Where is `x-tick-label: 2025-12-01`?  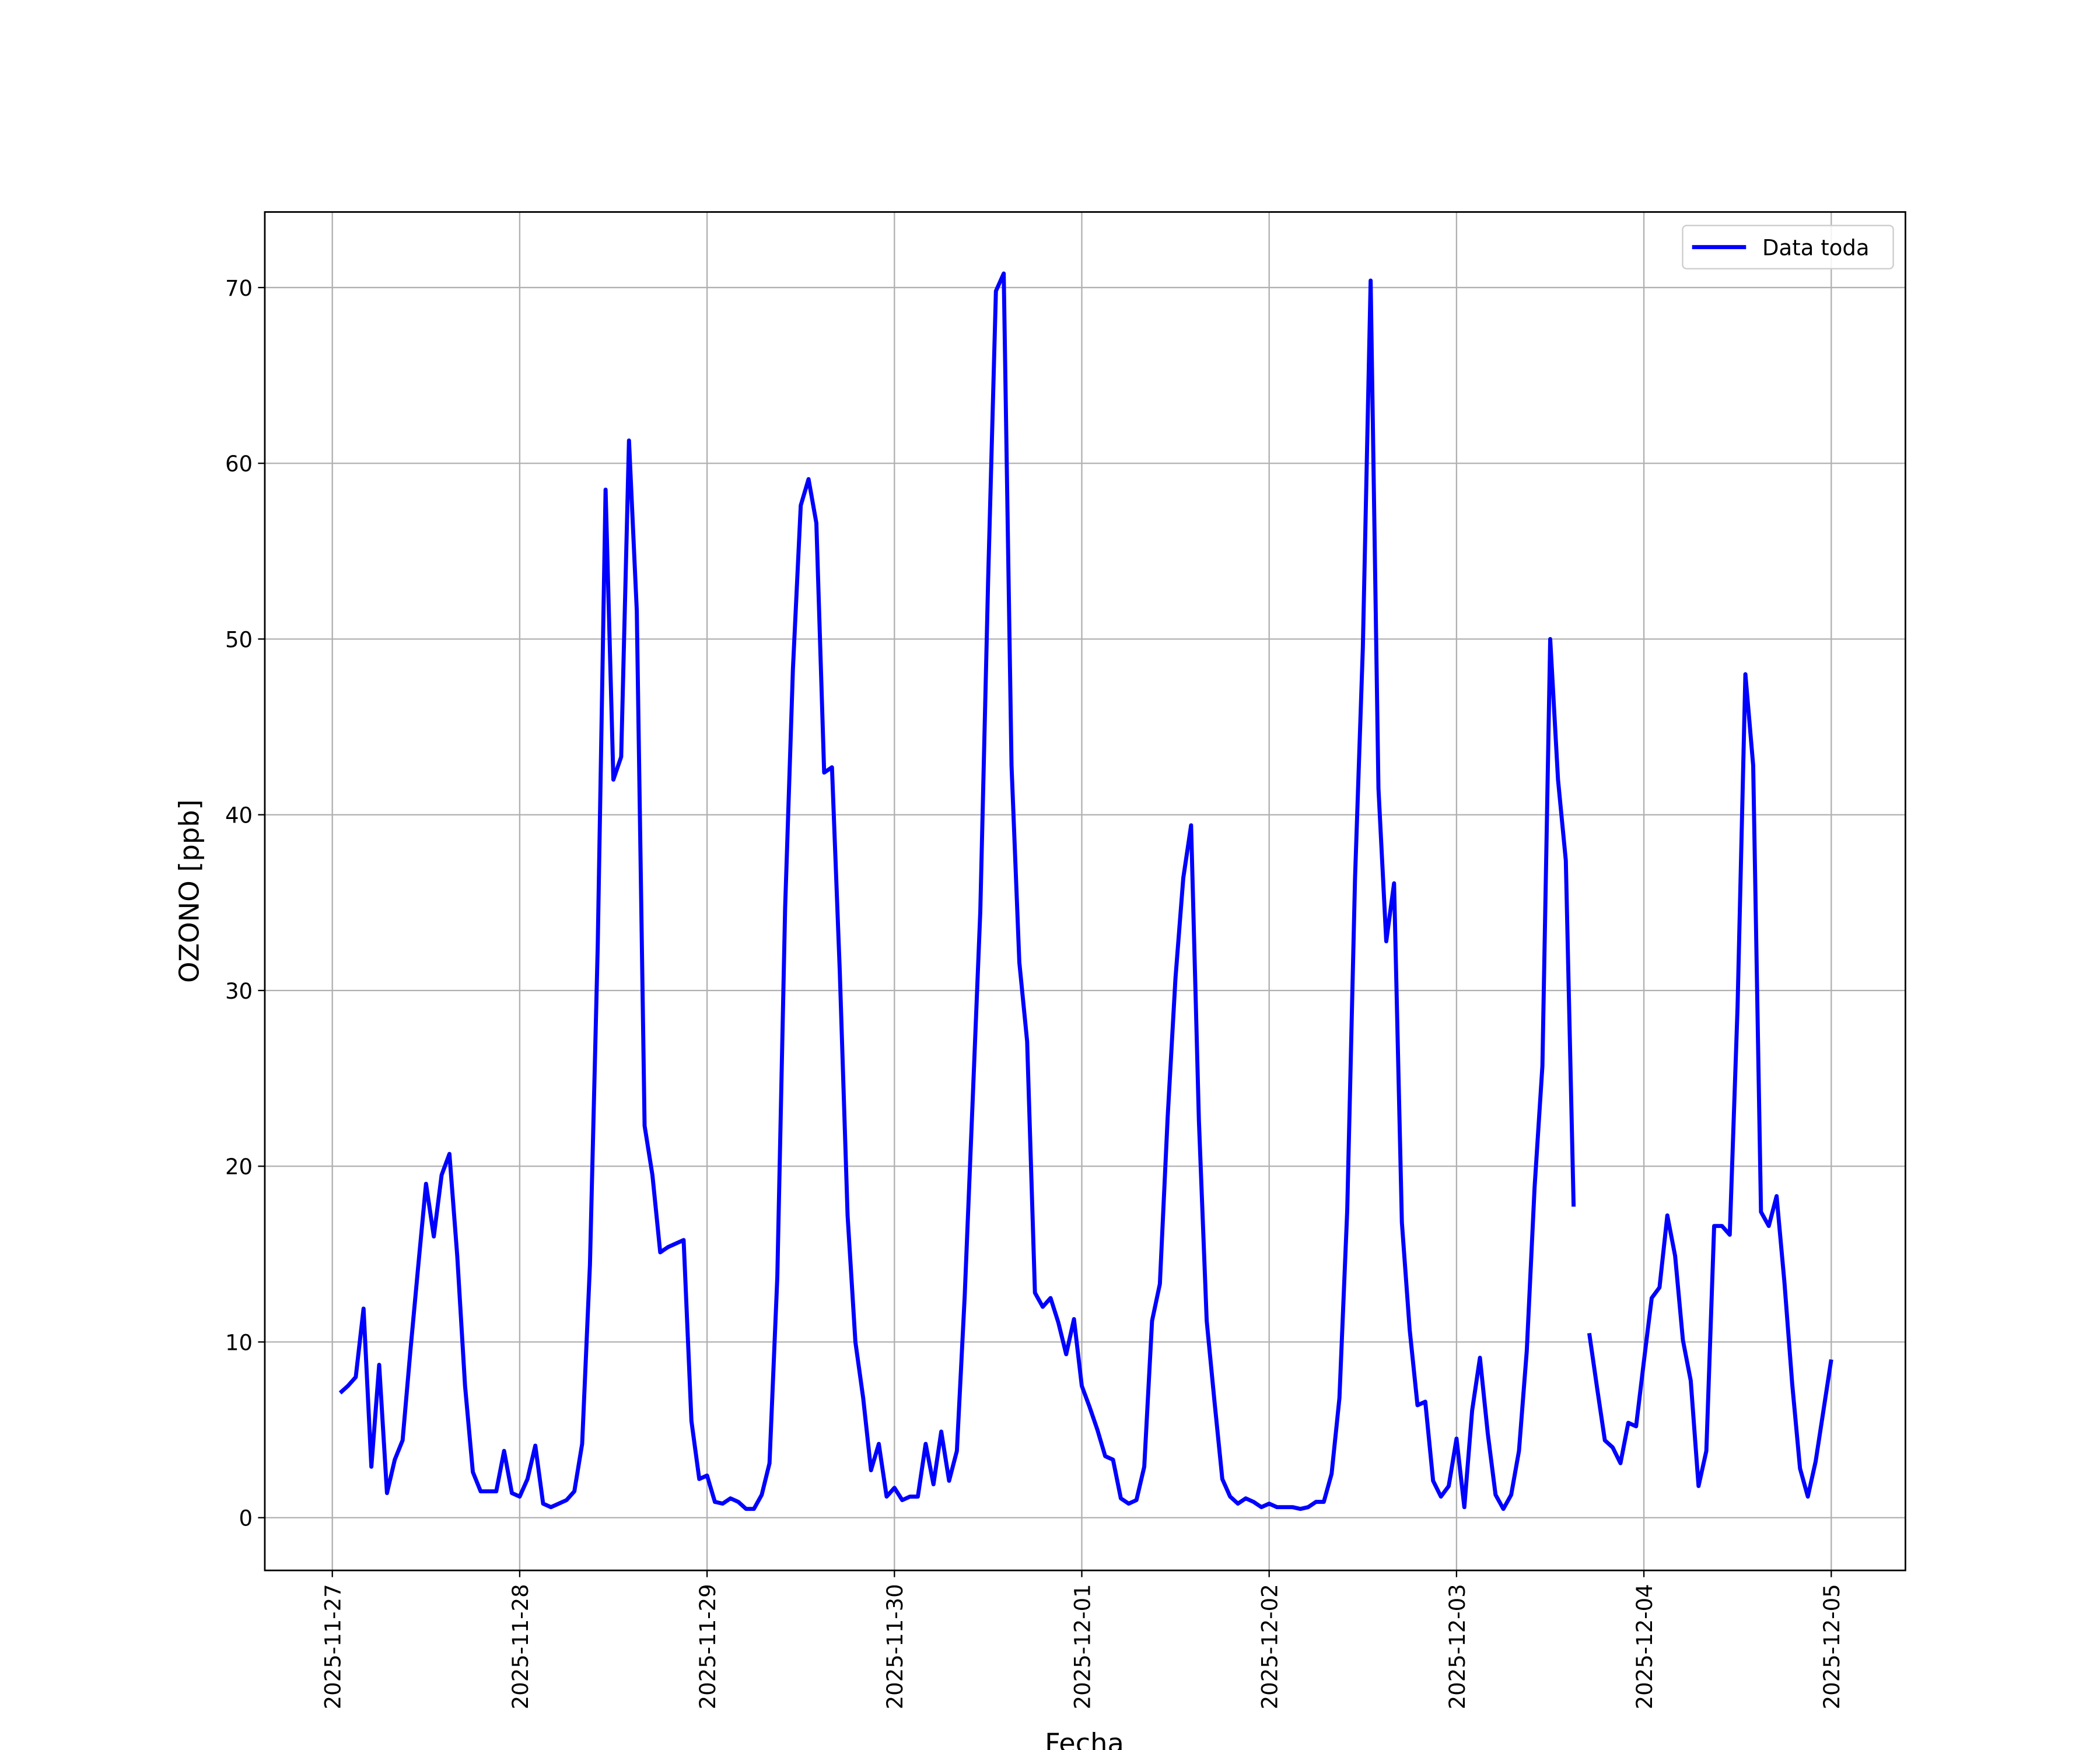
x-tick-label: 2025-12-01 is located at coordinates (1082, 1646).